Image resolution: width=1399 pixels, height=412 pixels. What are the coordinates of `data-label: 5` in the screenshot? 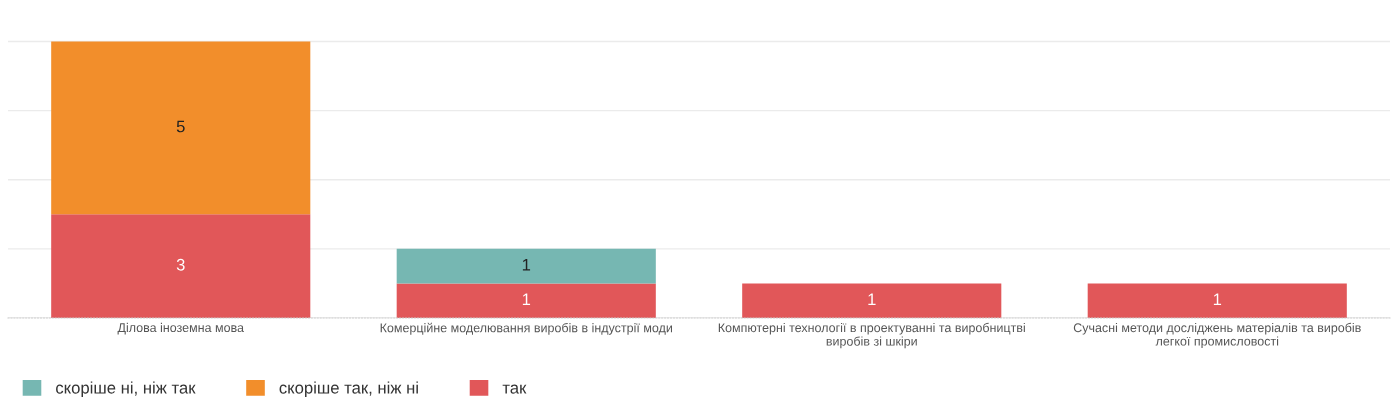 It's located at (180, 126).